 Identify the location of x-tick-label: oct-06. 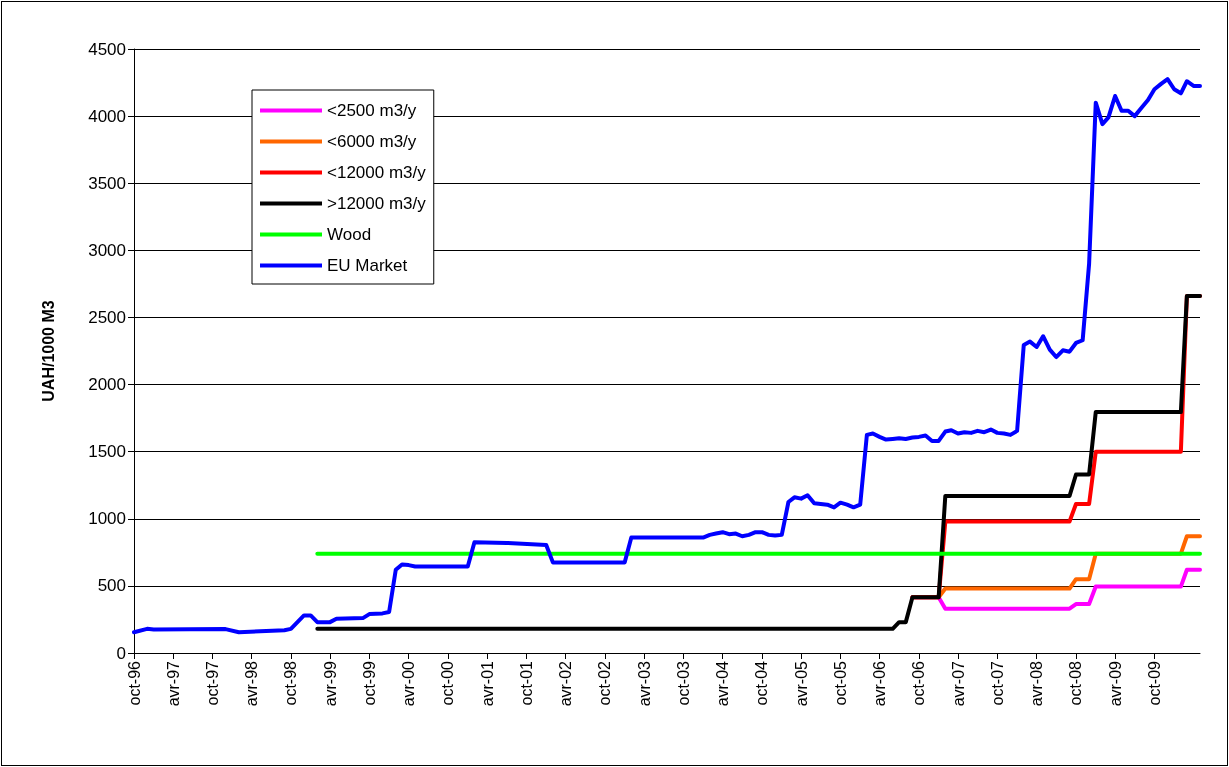
(919, 683).